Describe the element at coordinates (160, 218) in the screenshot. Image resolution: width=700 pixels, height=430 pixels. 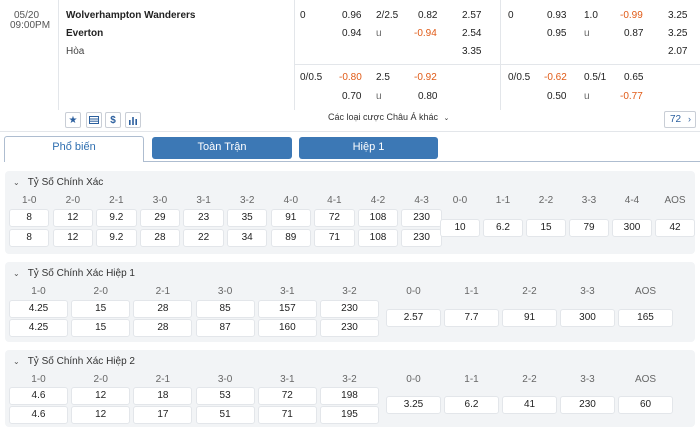
I see `score-odds-cell: 29` at that location.